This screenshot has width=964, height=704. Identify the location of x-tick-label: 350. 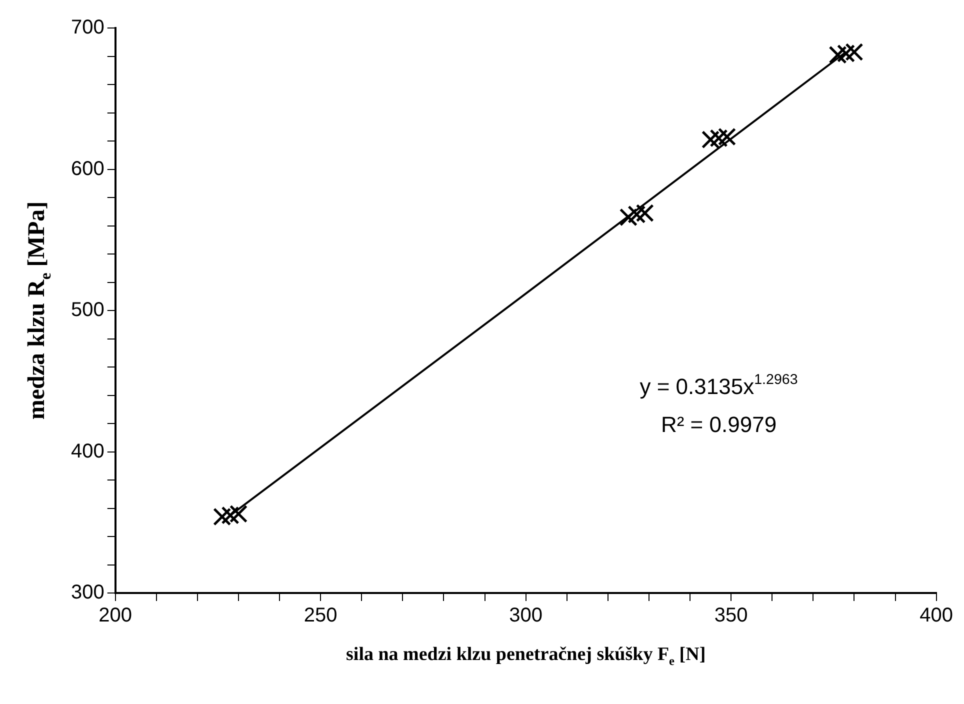
(731, 615).